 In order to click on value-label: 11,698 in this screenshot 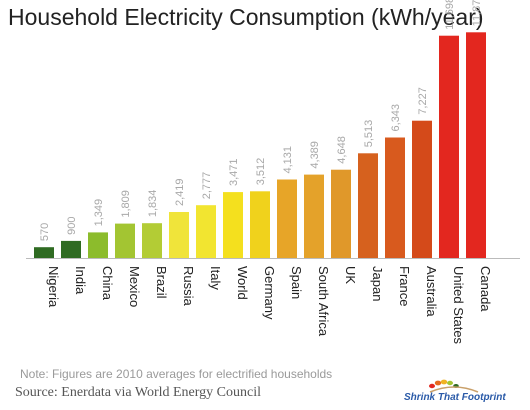, I will do `click(450, 15)`.